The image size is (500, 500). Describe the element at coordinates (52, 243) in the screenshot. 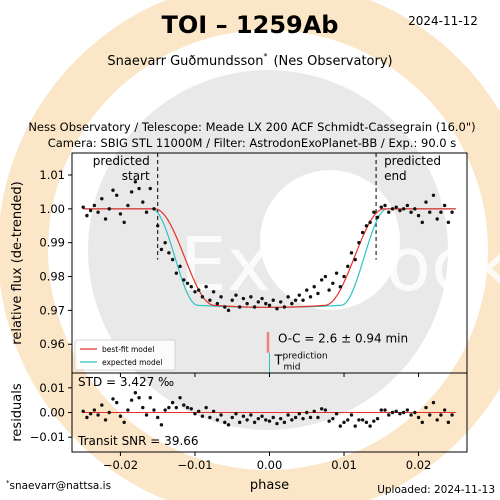

I see `y-tick-label: 0.99` at that location.